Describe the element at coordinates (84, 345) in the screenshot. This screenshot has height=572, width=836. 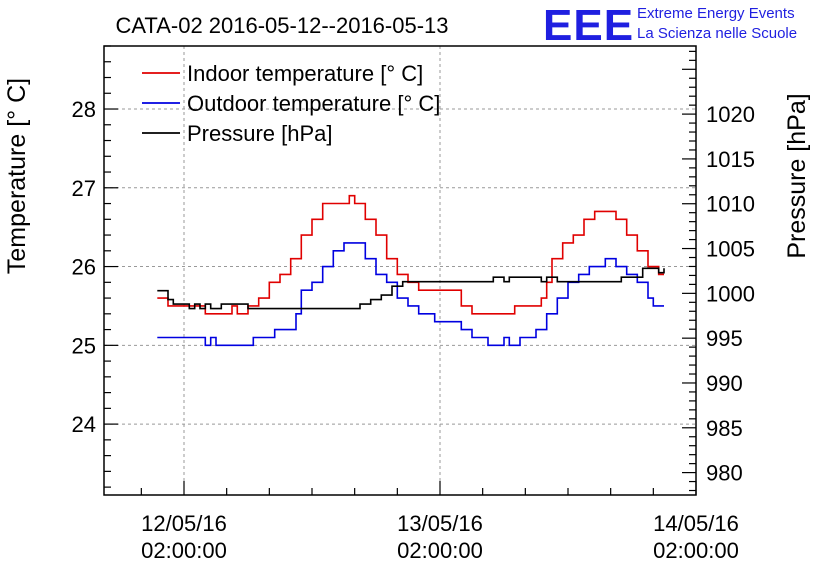
I see `y-tick-label-1: 25` at that location.